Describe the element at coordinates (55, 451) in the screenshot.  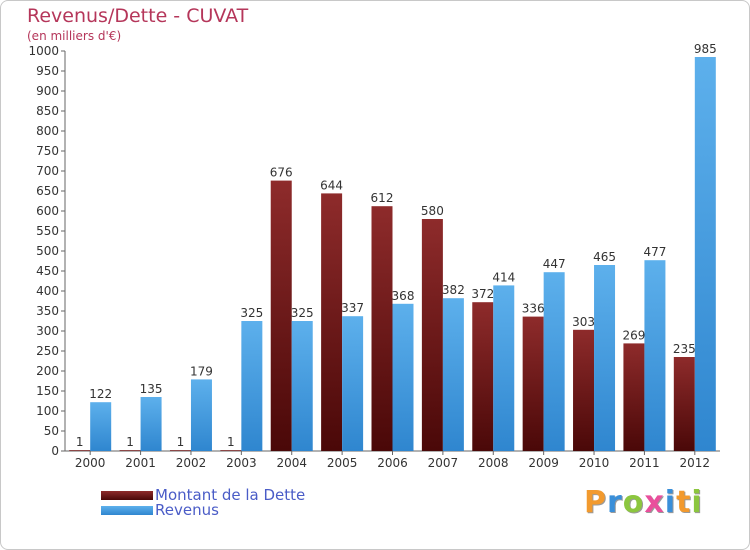
I see `y-tick-label: 0` at that location.